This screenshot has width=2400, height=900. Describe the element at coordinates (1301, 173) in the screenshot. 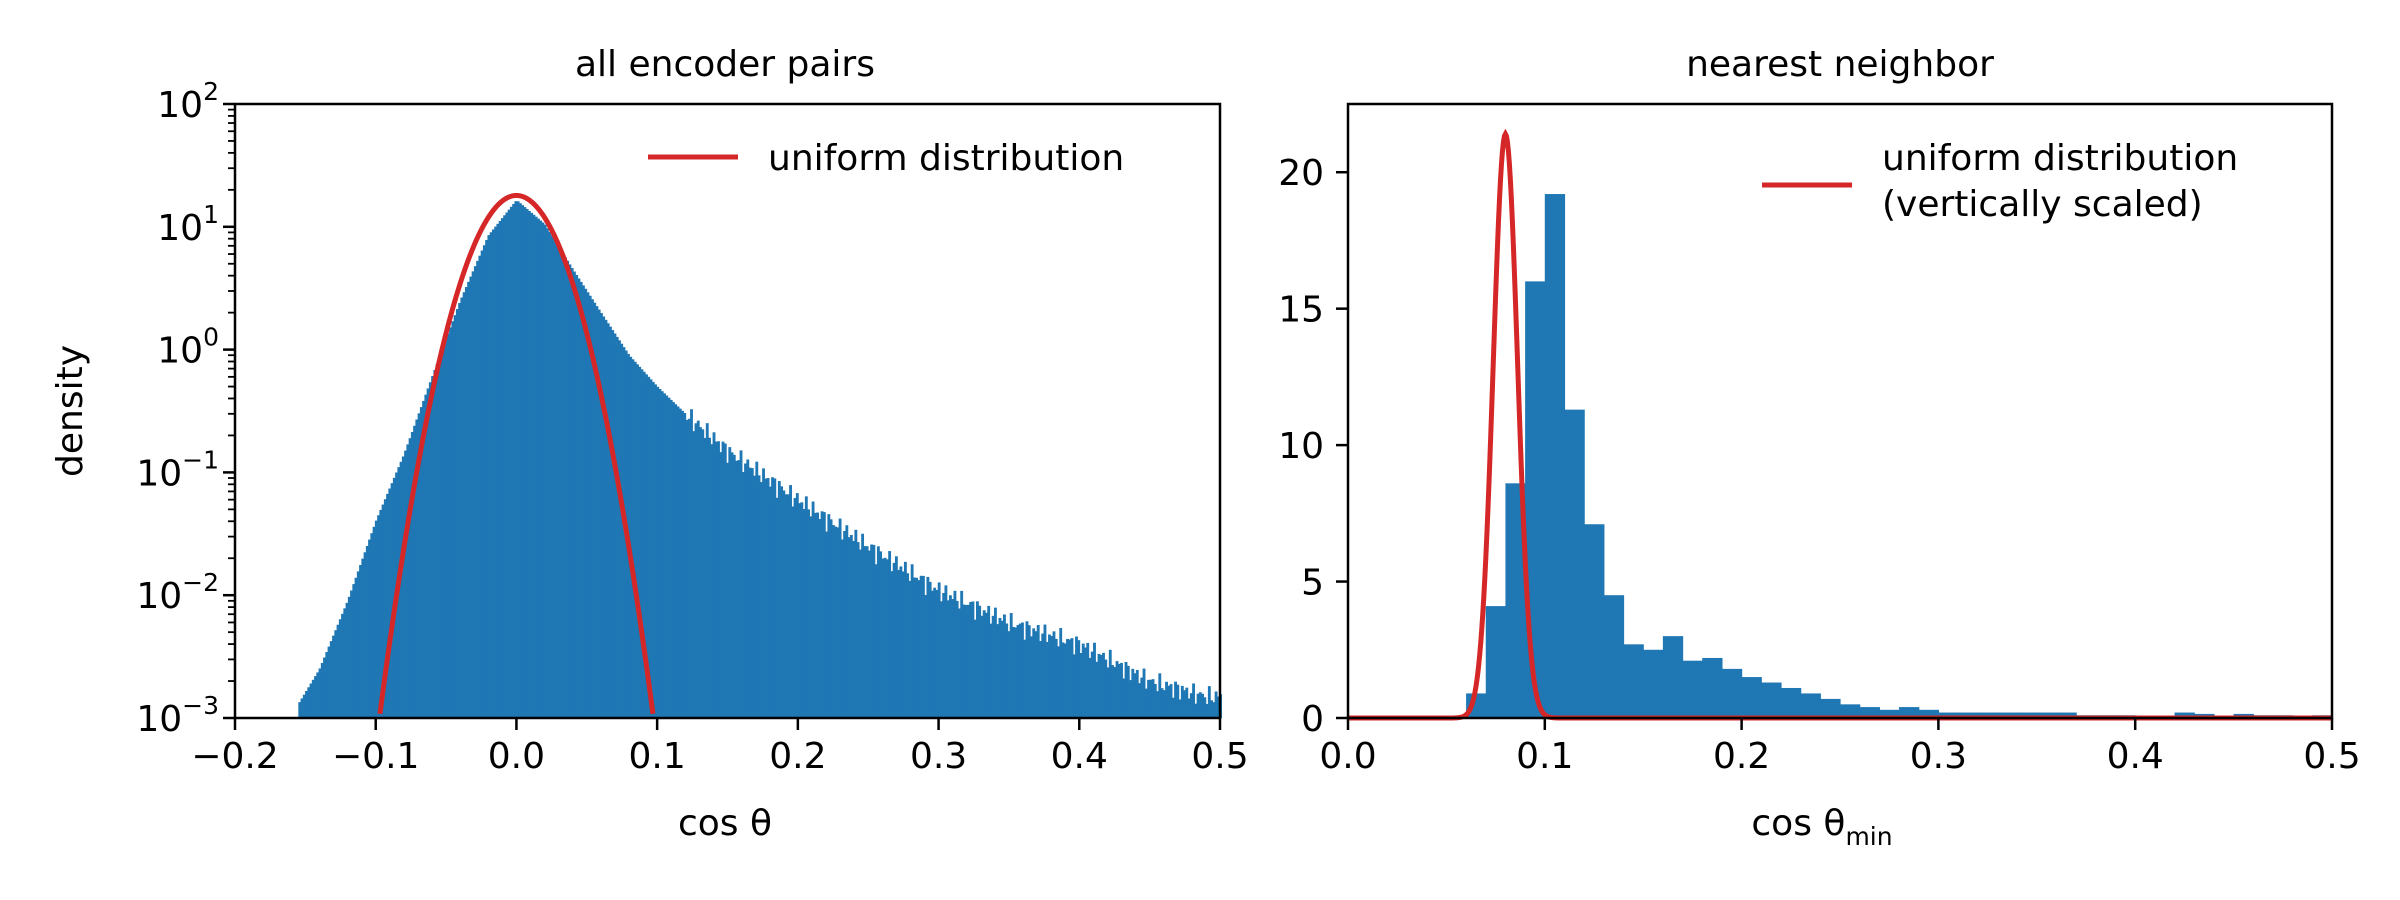

I see `right-y-tick-label: 20` at that location.